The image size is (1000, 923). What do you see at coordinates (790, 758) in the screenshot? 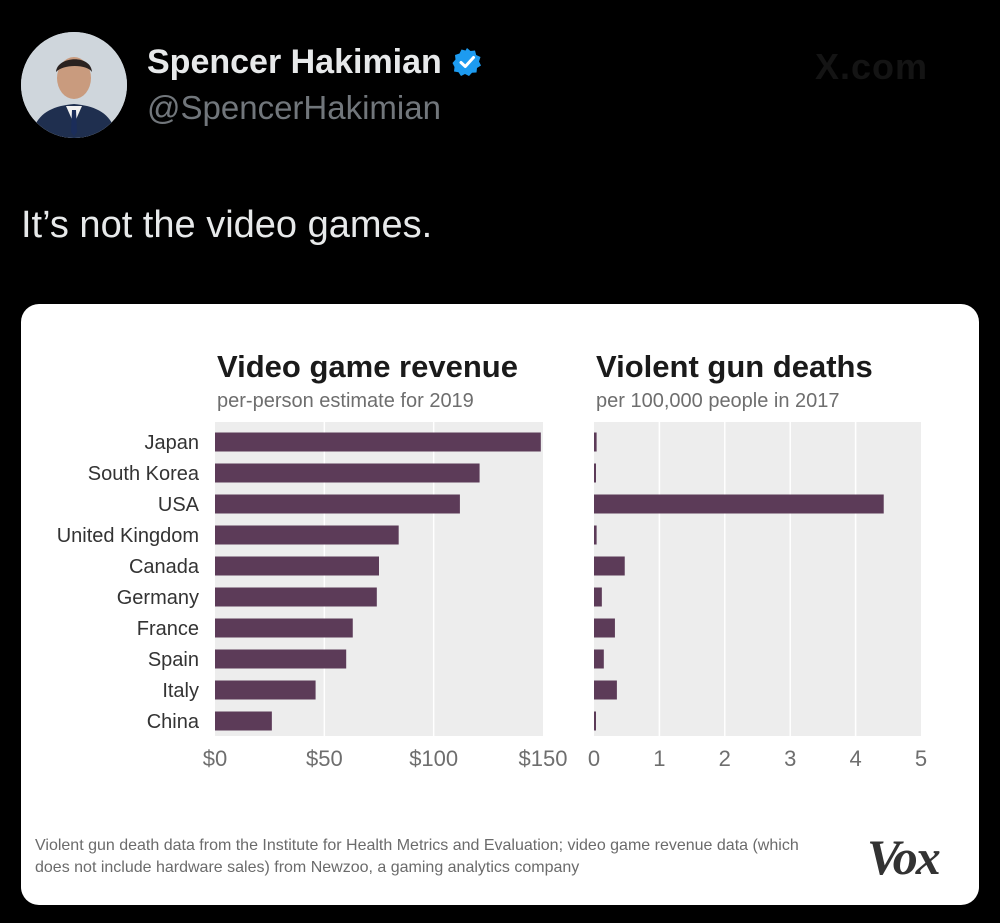
I see `tick-label: 3` at bounding box center [790, 758].